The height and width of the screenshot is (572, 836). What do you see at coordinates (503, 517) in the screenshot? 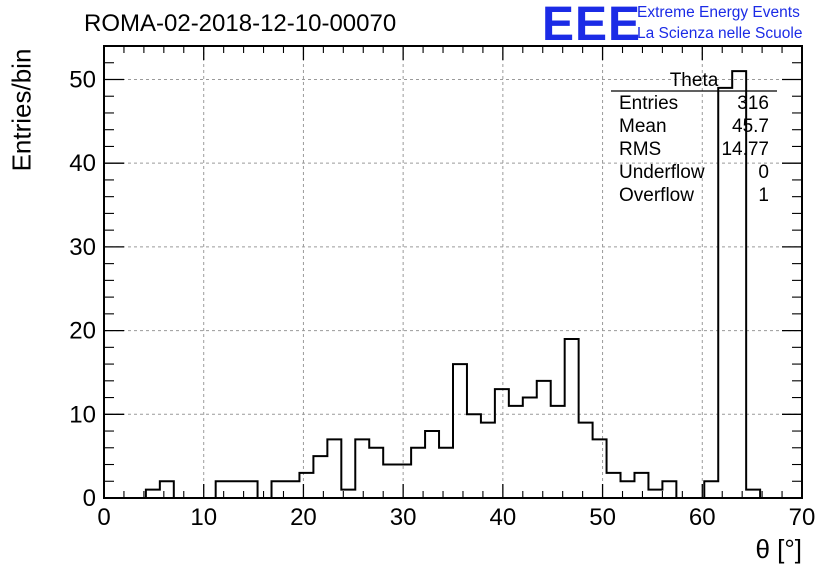
I see `x-tick-label: 40` at bounding box center [503, 517].